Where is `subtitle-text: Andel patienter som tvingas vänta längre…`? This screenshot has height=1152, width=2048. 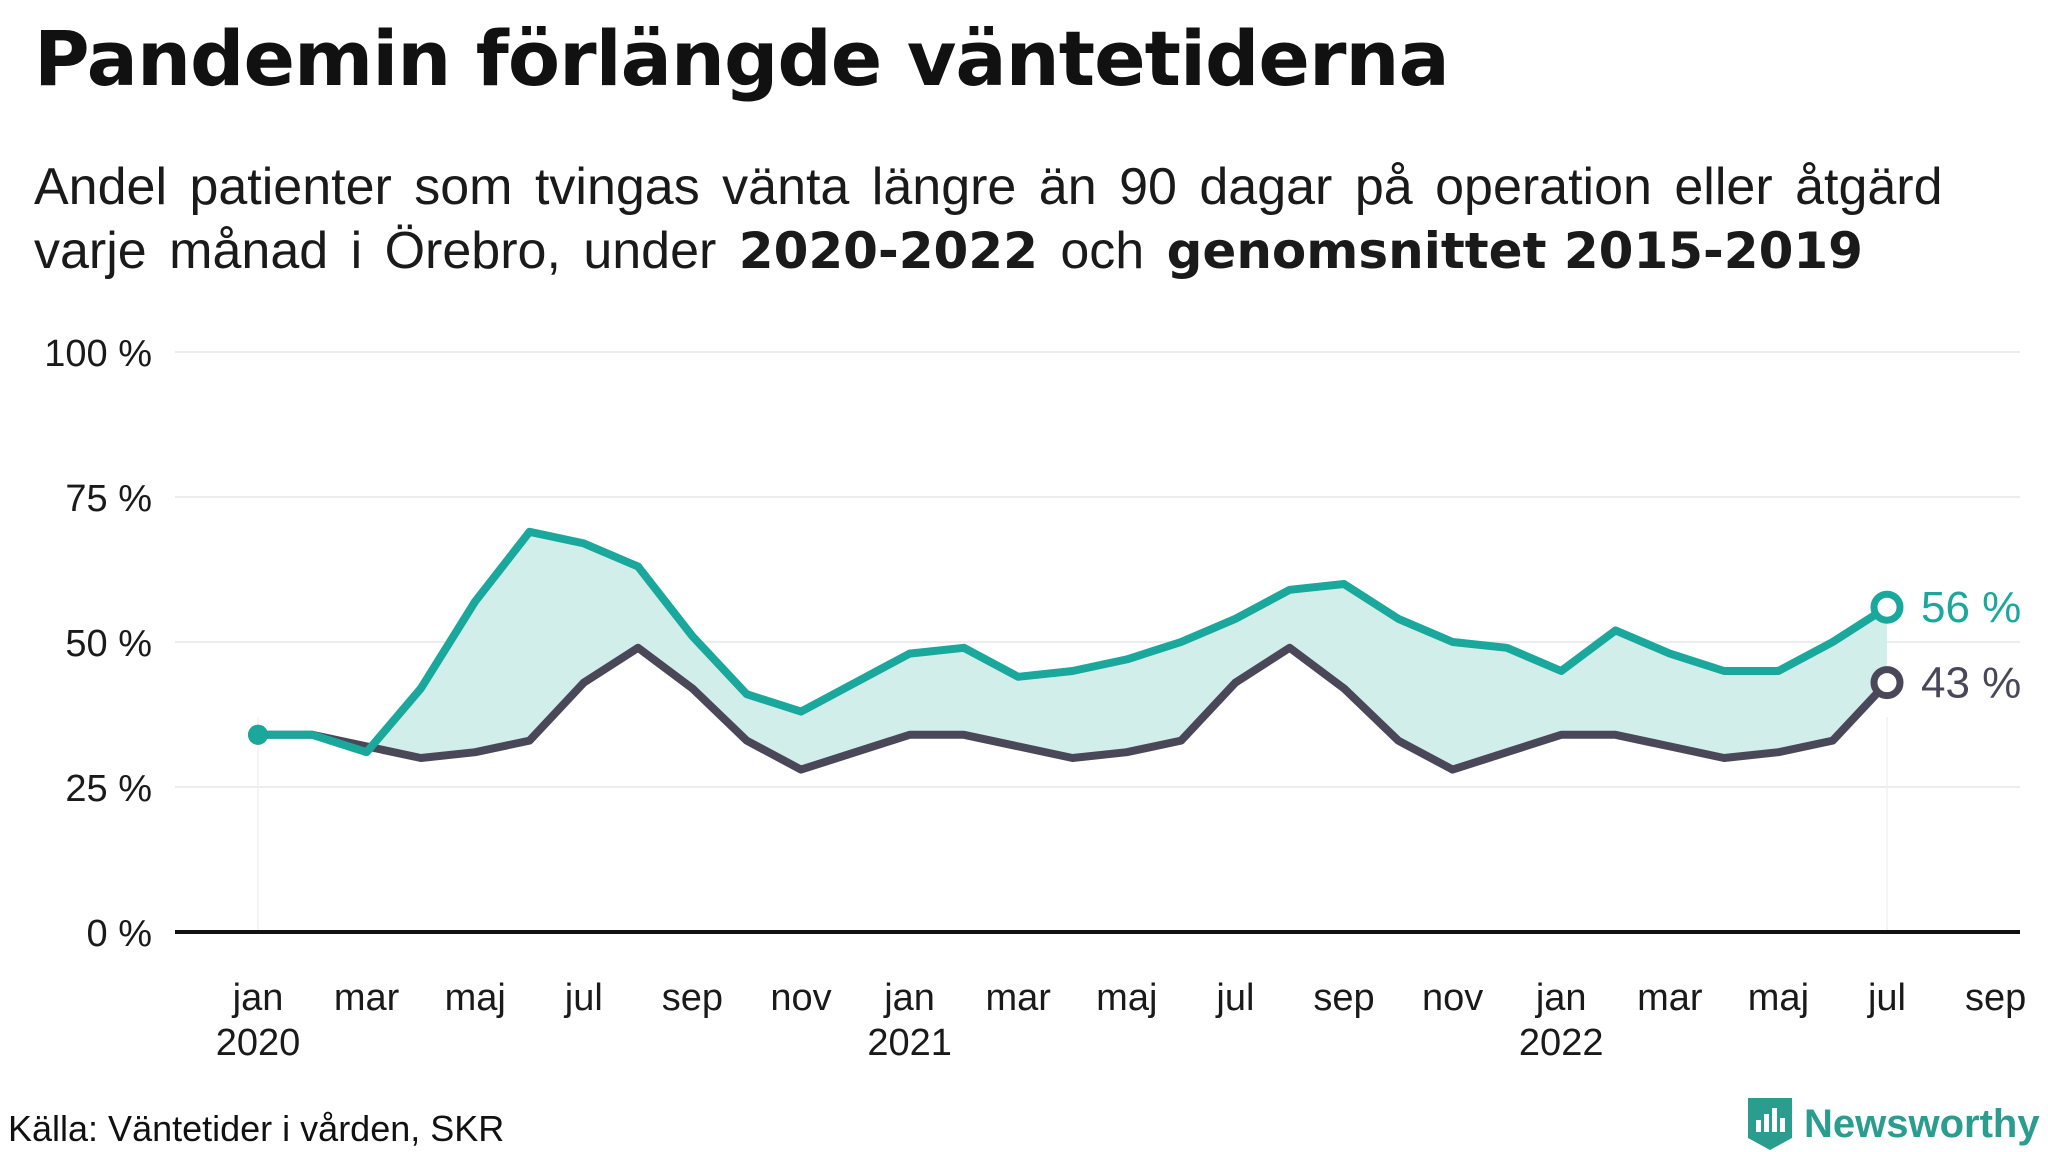 subtitle-text: Andel patienter som tvingas vänta längre… is located at coordinates (988, 219).